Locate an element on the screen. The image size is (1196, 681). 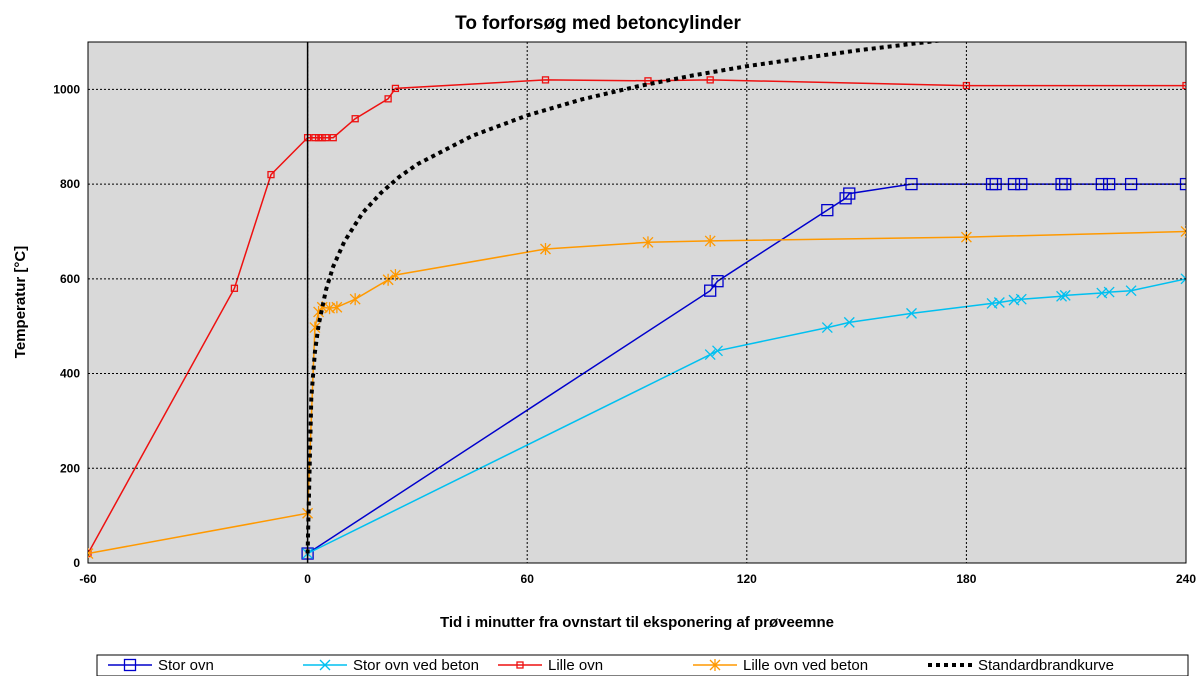
legend-label: Lille ovn is located at coordinates (575, 665).